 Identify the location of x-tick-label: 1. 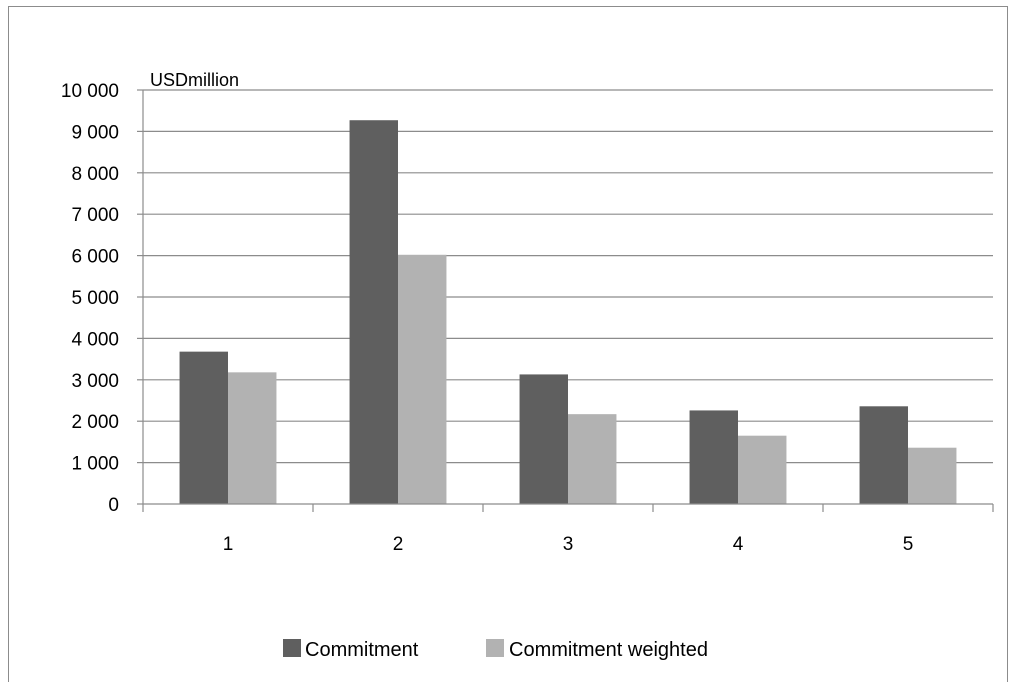
(228, 544).